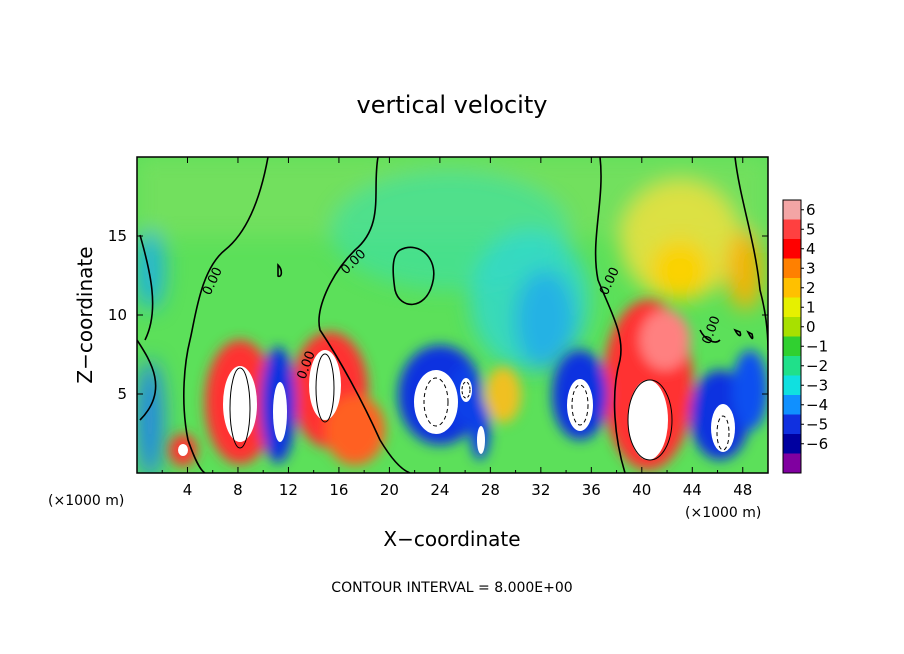  What do you see at coordinates (338, 490) in the screenshot?
I see `x-tick-label: 16` at bounding box center [338, 490].